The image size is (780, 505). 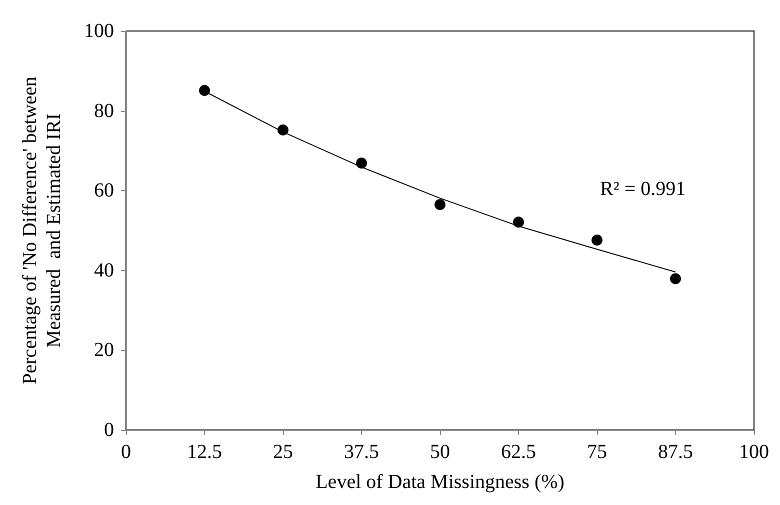 I want to click on y-tick-label: 20, so click(x=104, y=350).